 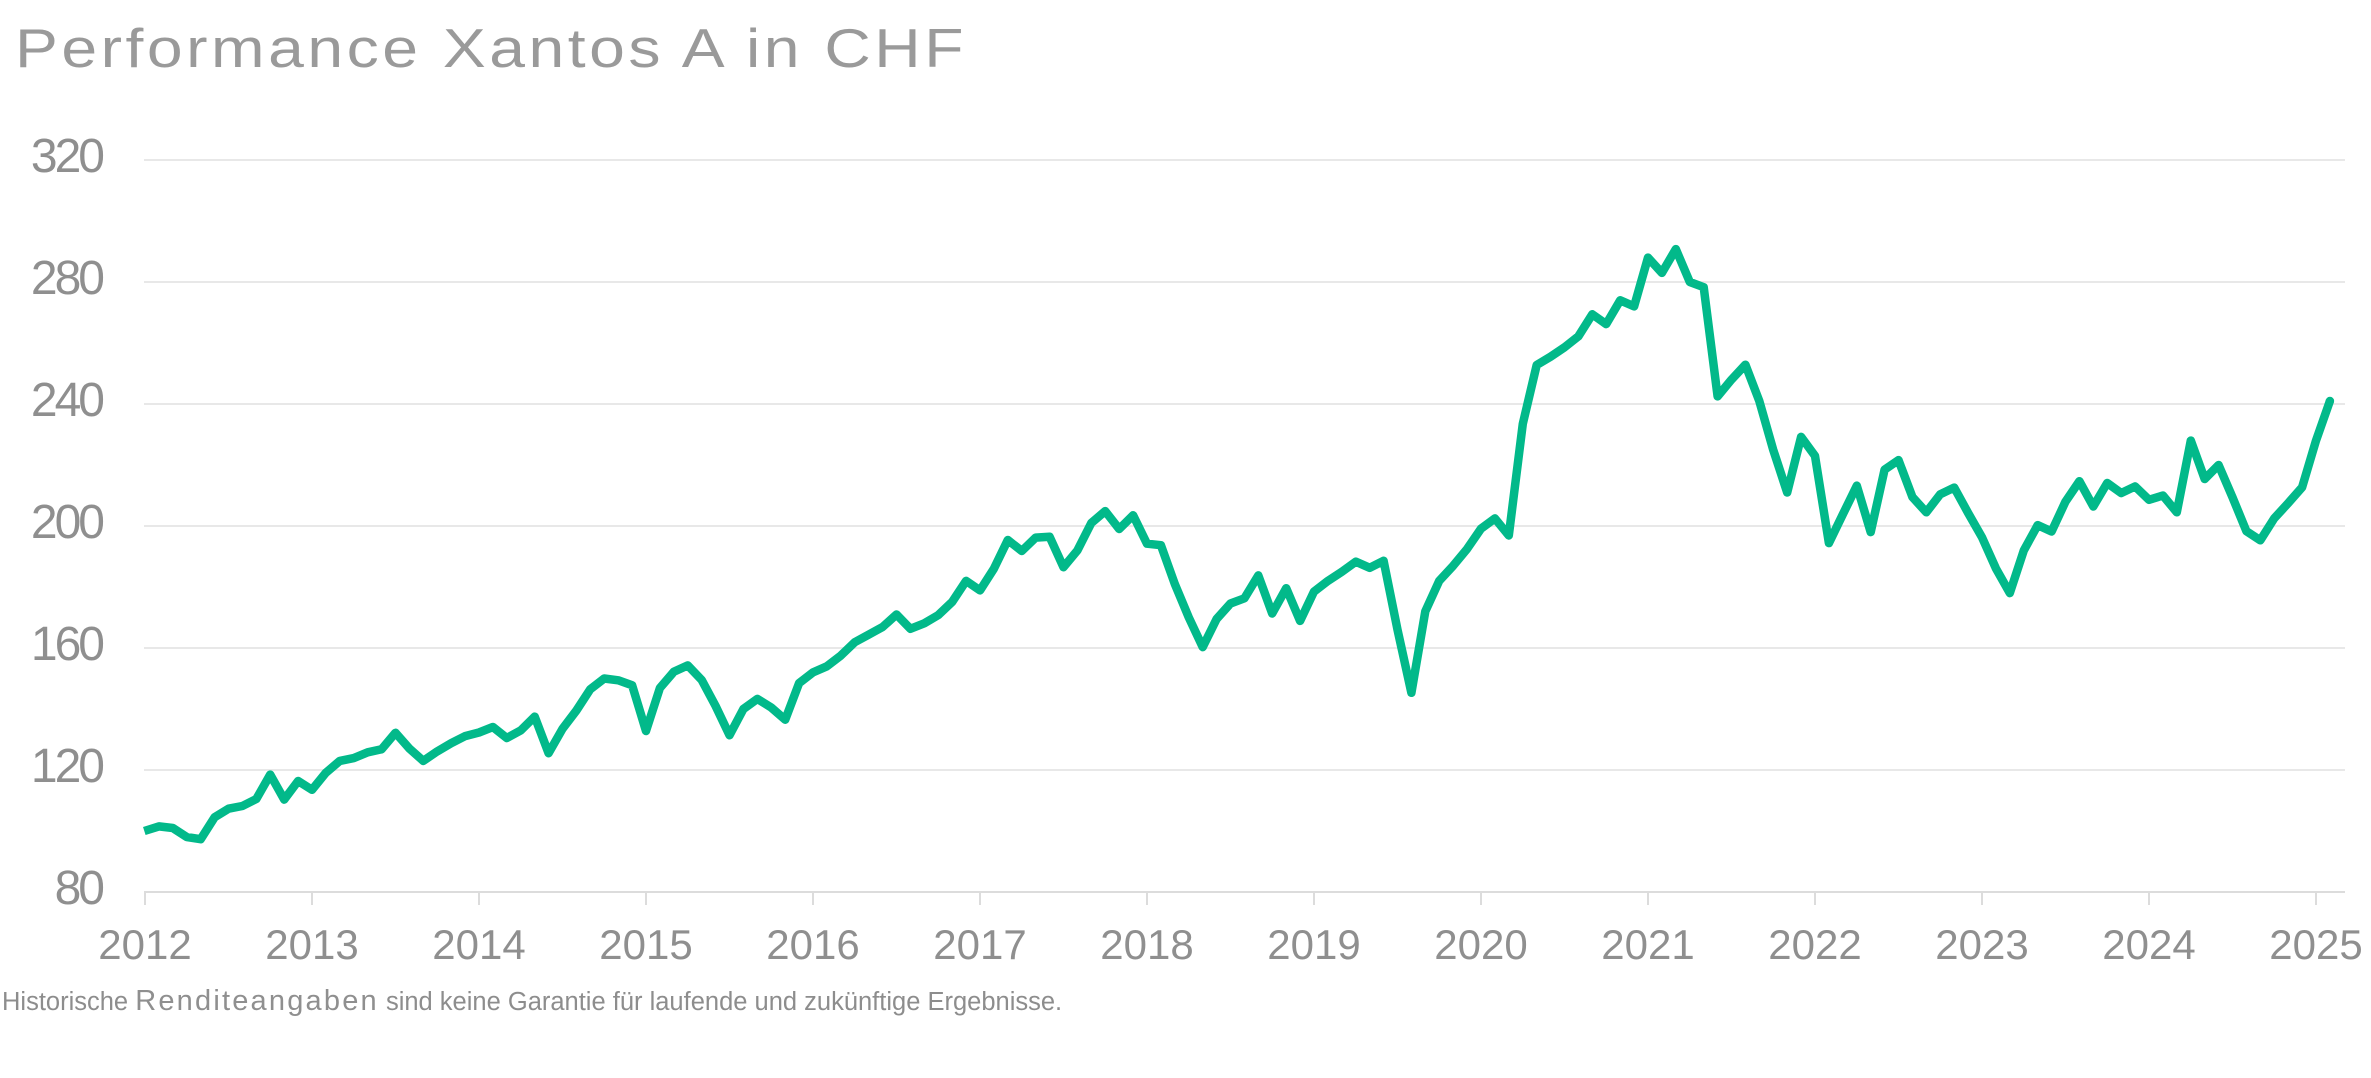 What do you see at coordinates (979, 944) in the screenshot?
I see `svg-text: 2017` at bounding box center [979, 944].